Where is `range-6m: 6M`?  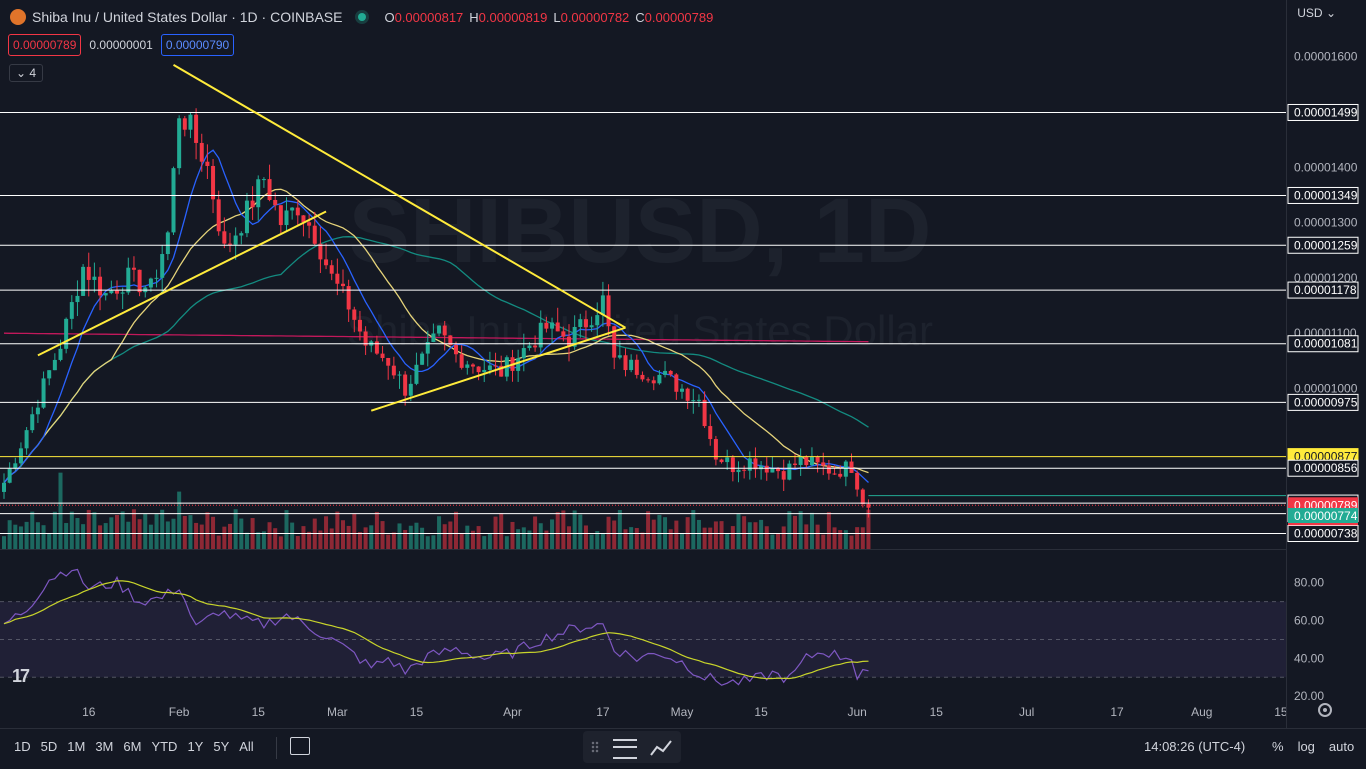
range-6m: 6M is located at coordinates (132, 746).